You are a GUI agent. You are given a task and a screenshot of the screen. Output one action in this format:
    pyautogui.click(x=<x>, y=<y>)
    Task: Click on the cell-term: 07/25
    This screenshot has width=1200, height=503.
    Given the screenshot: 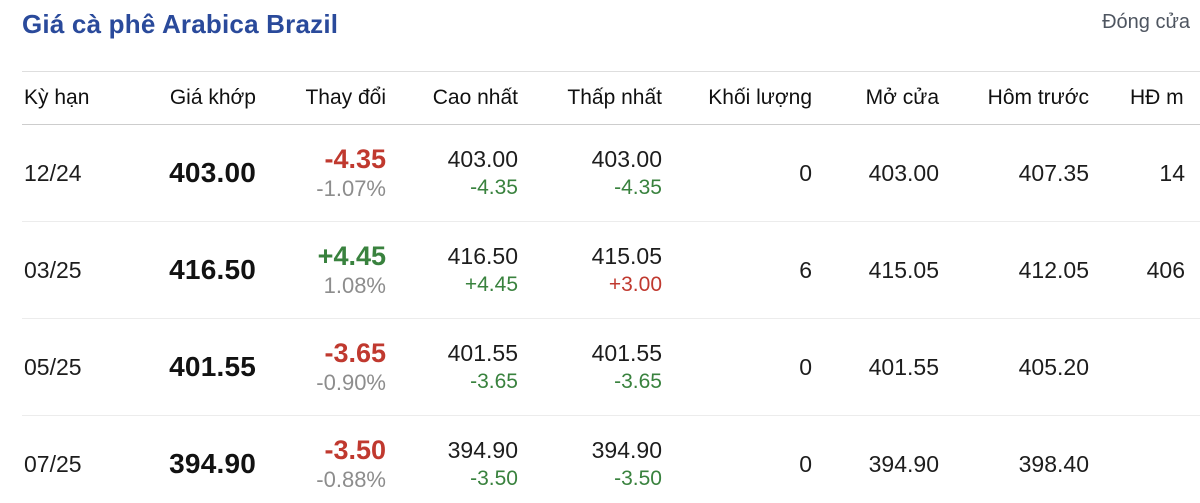 What is the action you would take?
    pyautogui.click(x=53, y=463)
    